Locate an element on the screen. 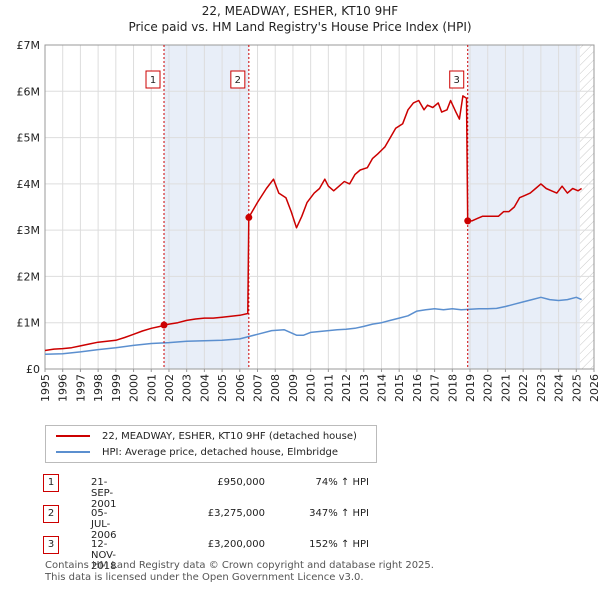 The image size is (600, 590). x-tick-label: 2021 is located at coordinates (505, 388).